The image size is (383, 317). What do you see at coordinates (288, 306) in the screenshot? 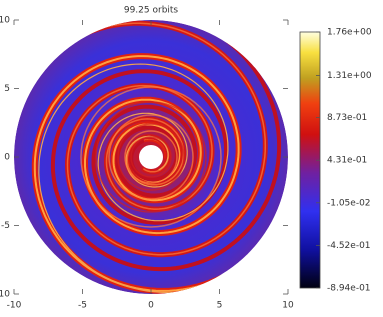
I see `x-tick-label: 10` at bounding box center [288, 306].